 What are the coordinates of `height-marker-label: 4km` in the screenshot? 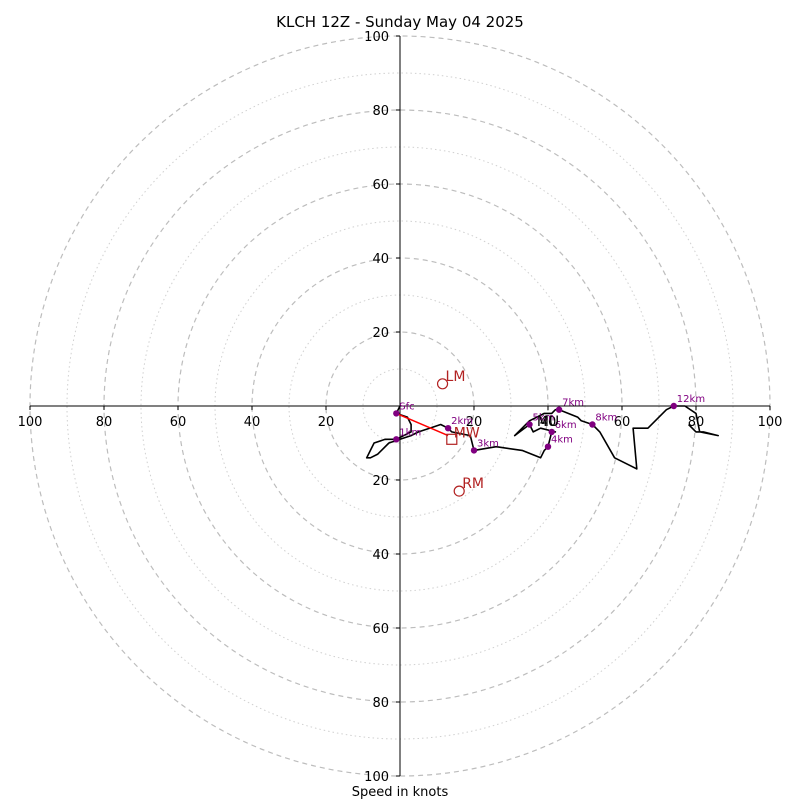 It's located at (562, 440).